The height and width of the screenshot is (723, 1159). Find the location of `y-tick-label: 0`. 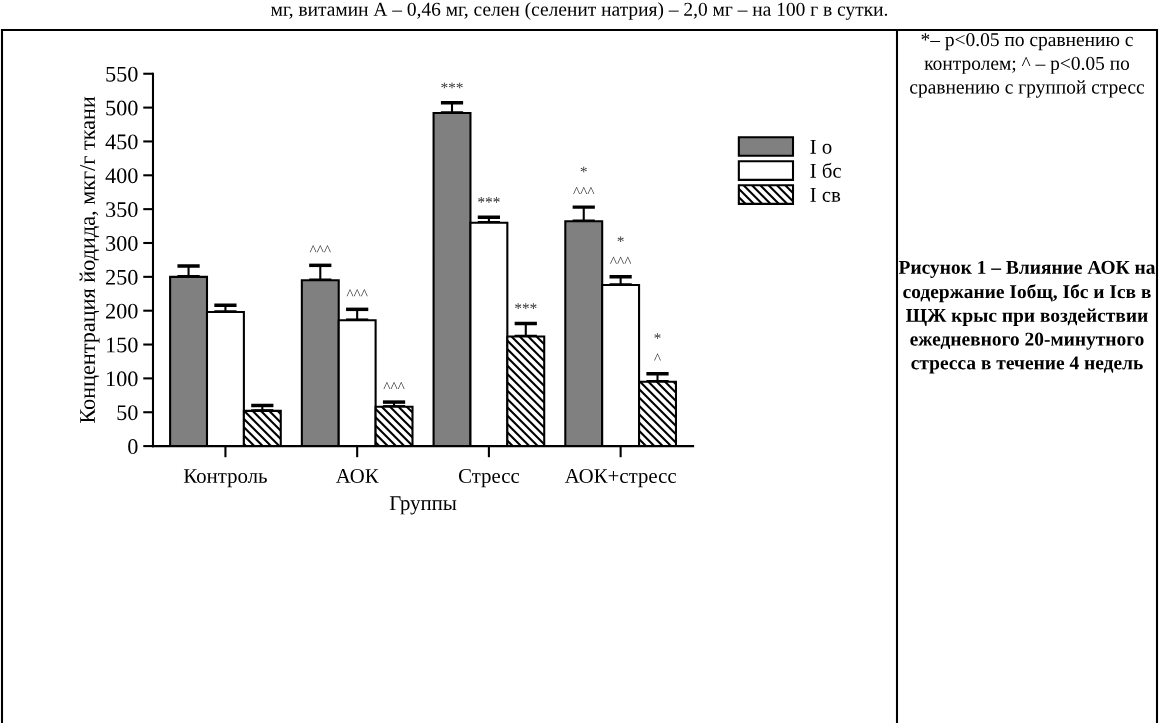

y-tick-label: 0 is located at coordinates (133, 447).